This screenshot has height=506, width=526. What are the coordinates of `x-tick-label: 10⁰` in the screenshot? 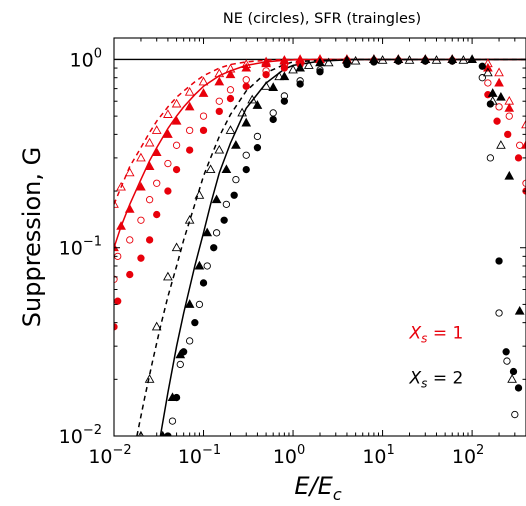 It's located at (289, 455).